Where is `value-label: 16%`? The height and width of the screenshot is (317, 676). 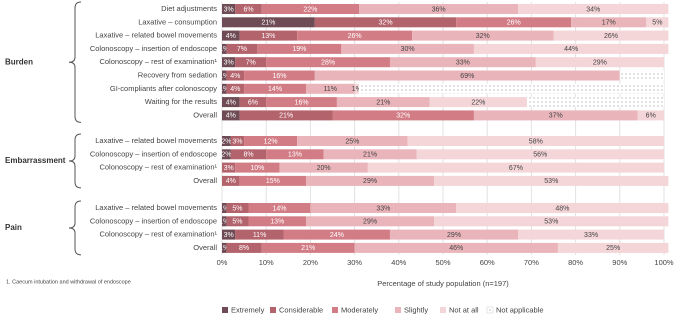
value-label: 16% is located at coordinates (302, 102).